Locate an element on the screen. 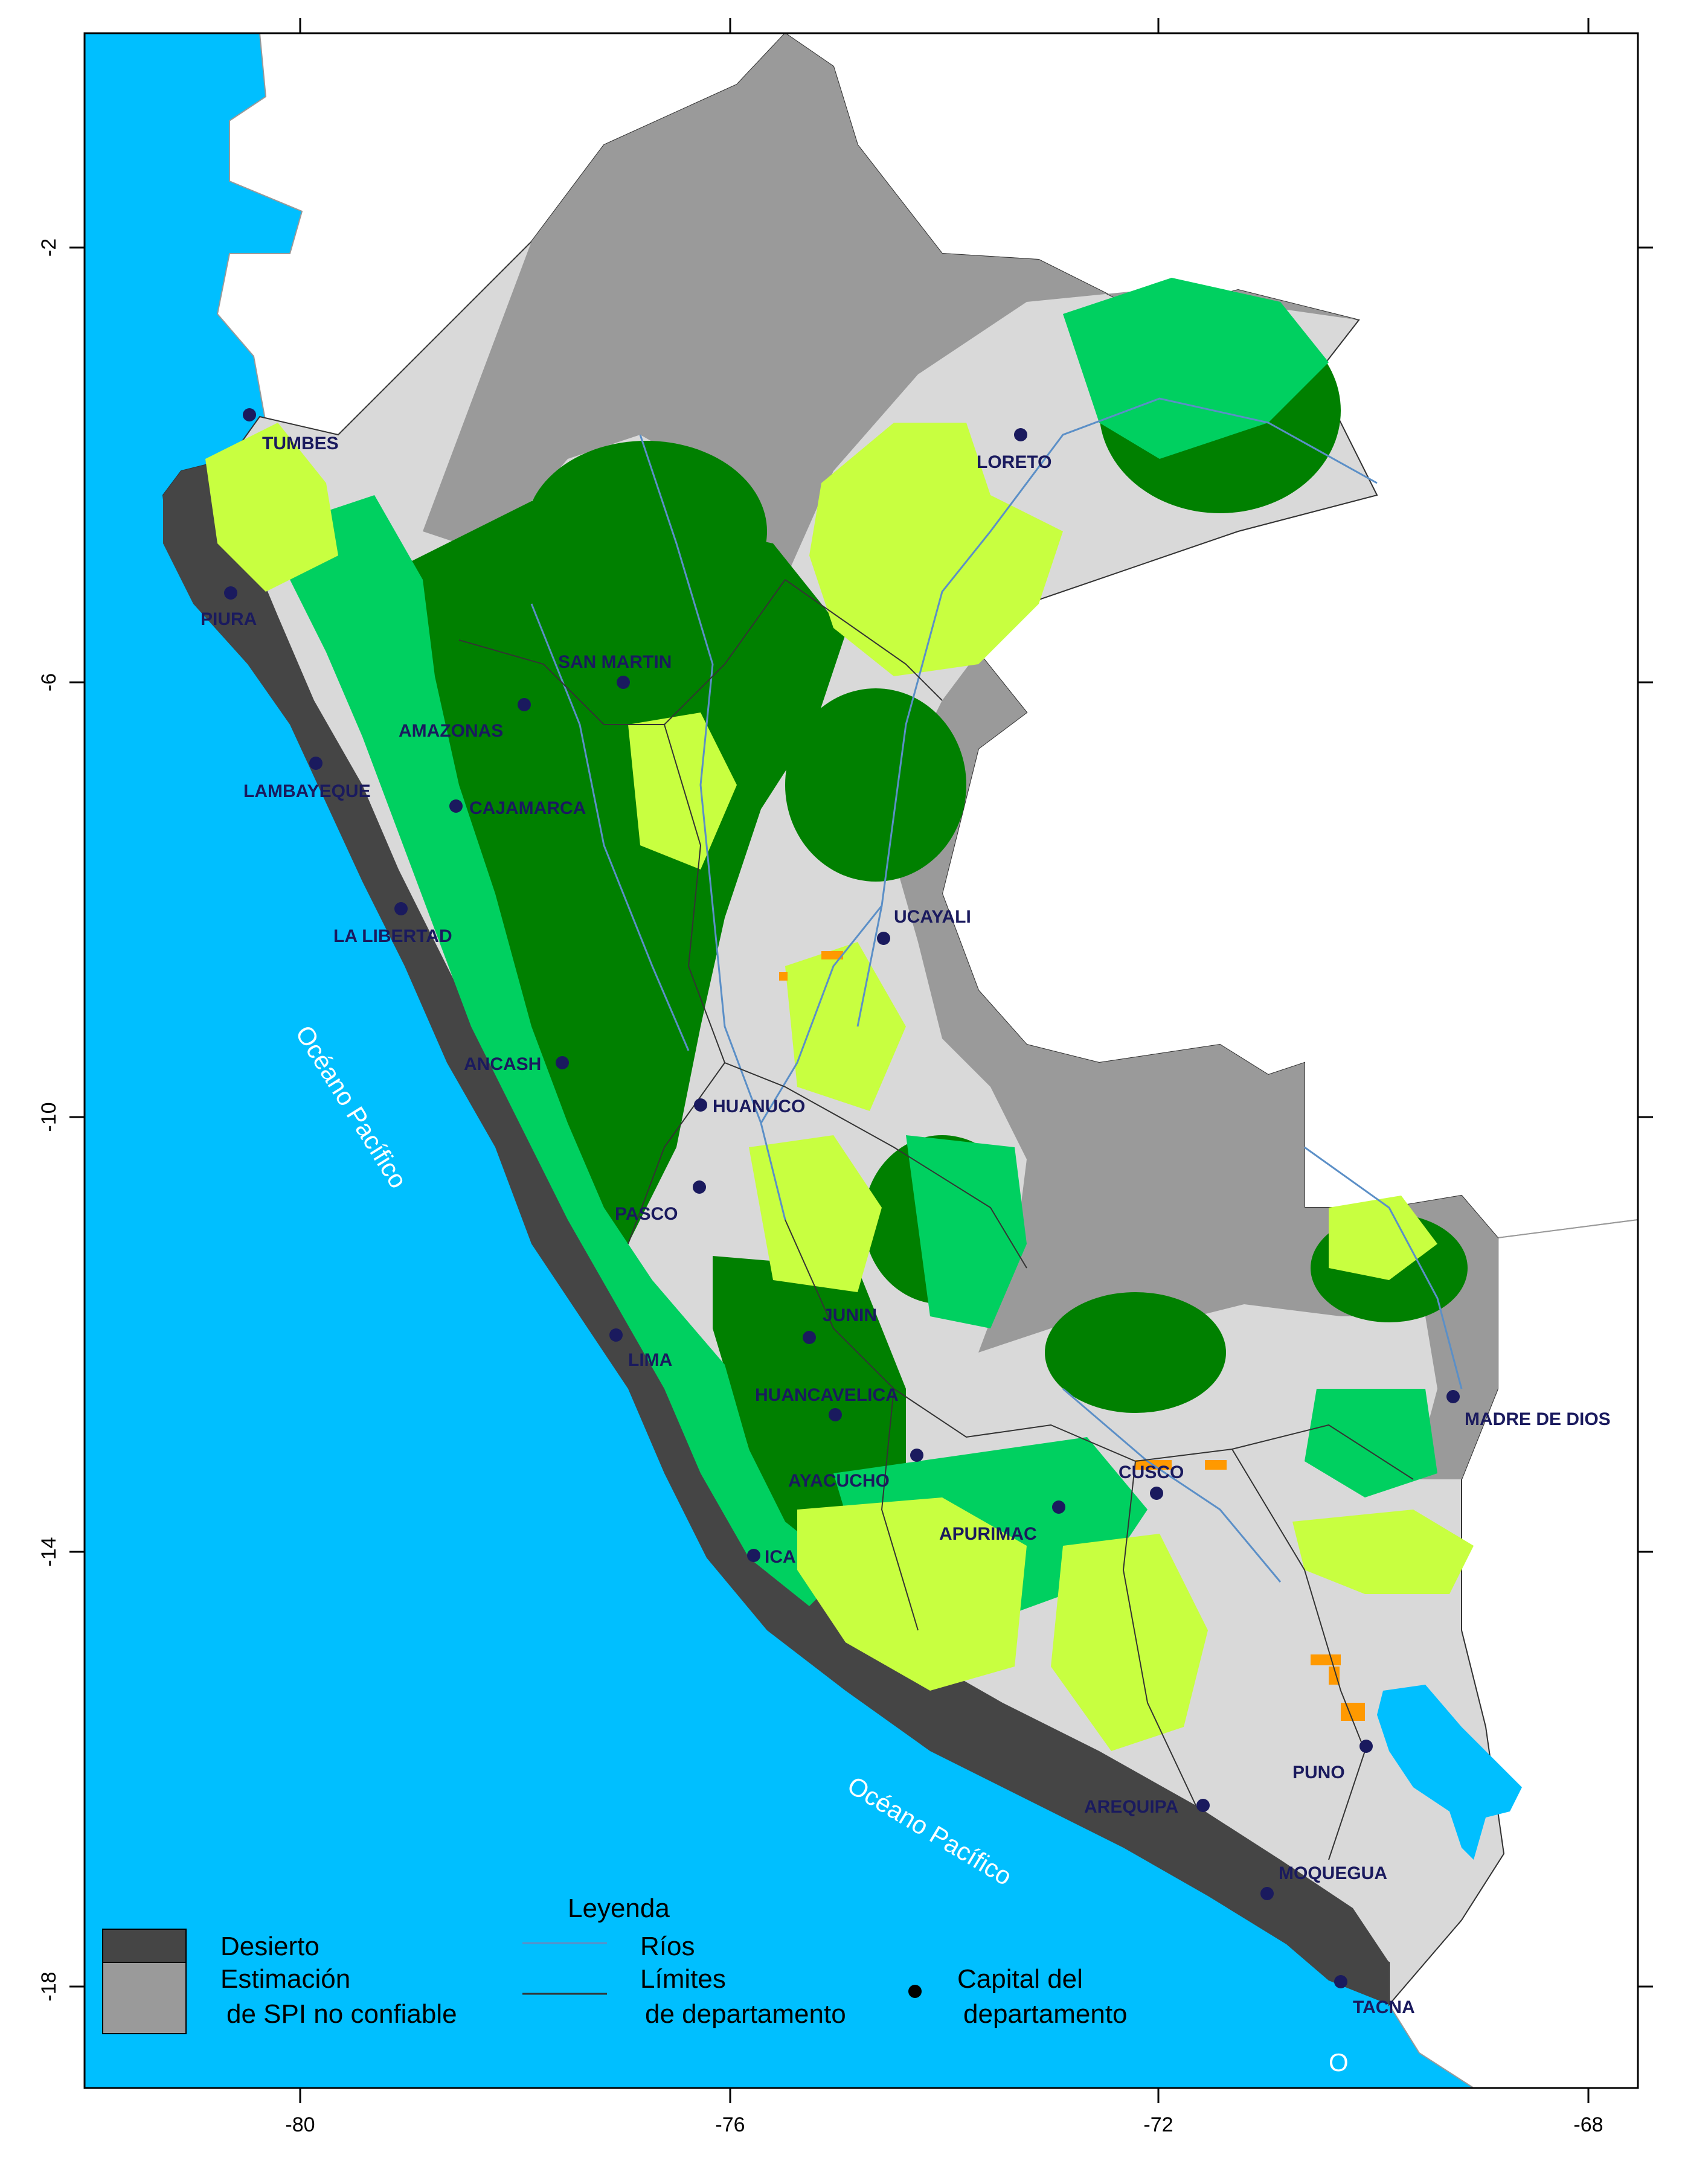 The image size is (1682, 2184). capital-huanuco is located at coordinates (700, 1105).